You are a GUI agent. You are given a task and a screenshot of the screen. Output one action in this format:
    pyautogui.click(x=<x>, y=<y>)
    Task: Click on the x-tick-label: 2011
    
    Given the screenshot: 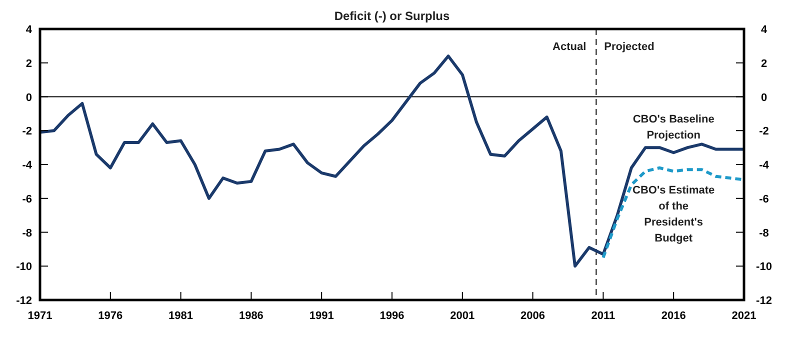 What is the action you would take?
    pyautogui.click(x=603, y=316)
    